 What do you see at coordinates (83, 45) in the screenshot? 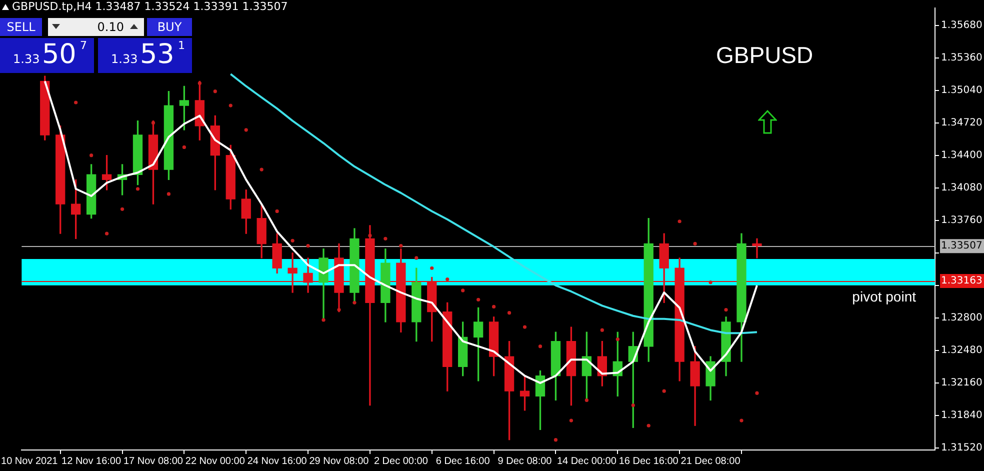
I see `annotation: 7` at bounding box center [83, 45].